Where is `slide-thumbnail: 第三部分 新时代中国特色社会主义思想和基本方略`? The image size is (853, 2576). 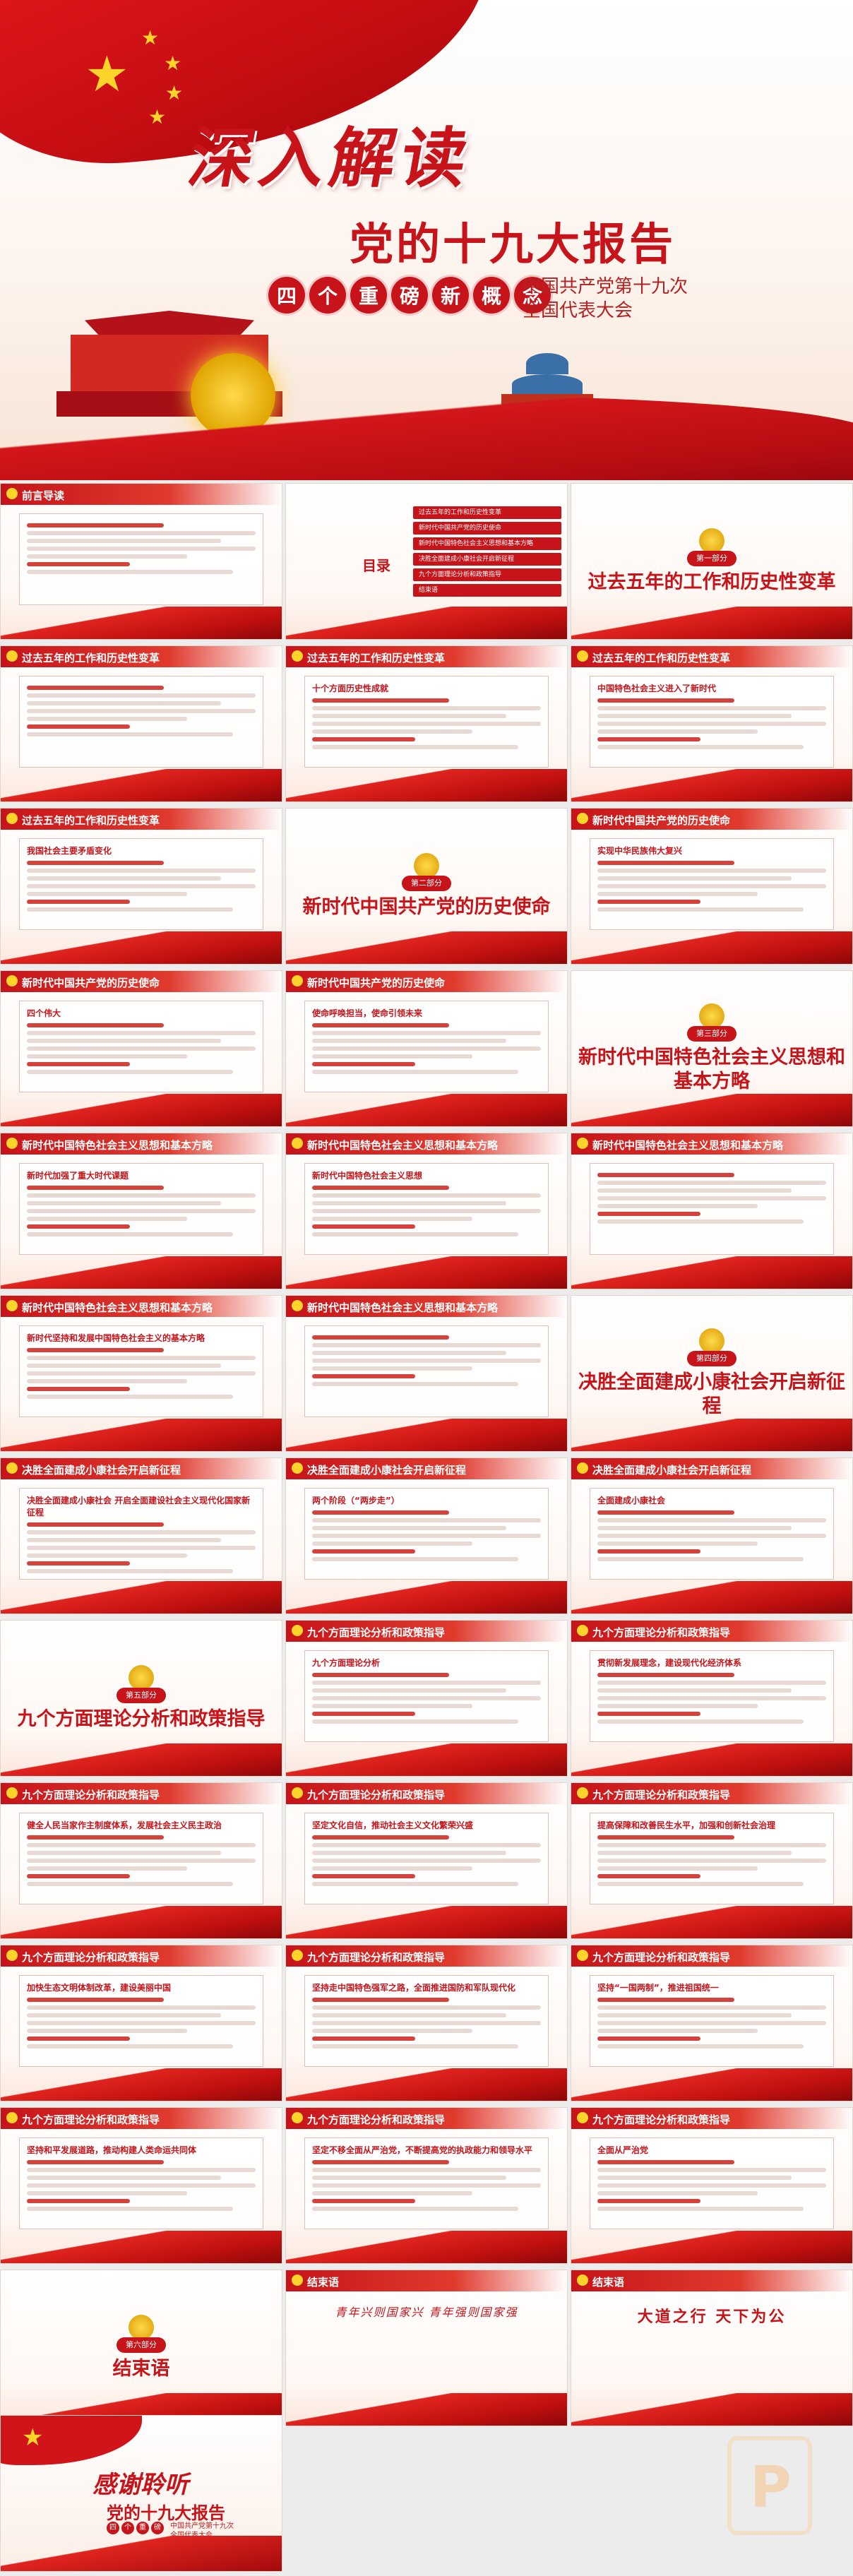 slide-thumbnail: 第三部分 新时代中国特色社会主义思想和基本方略 is located at coordinates (712, 1048).